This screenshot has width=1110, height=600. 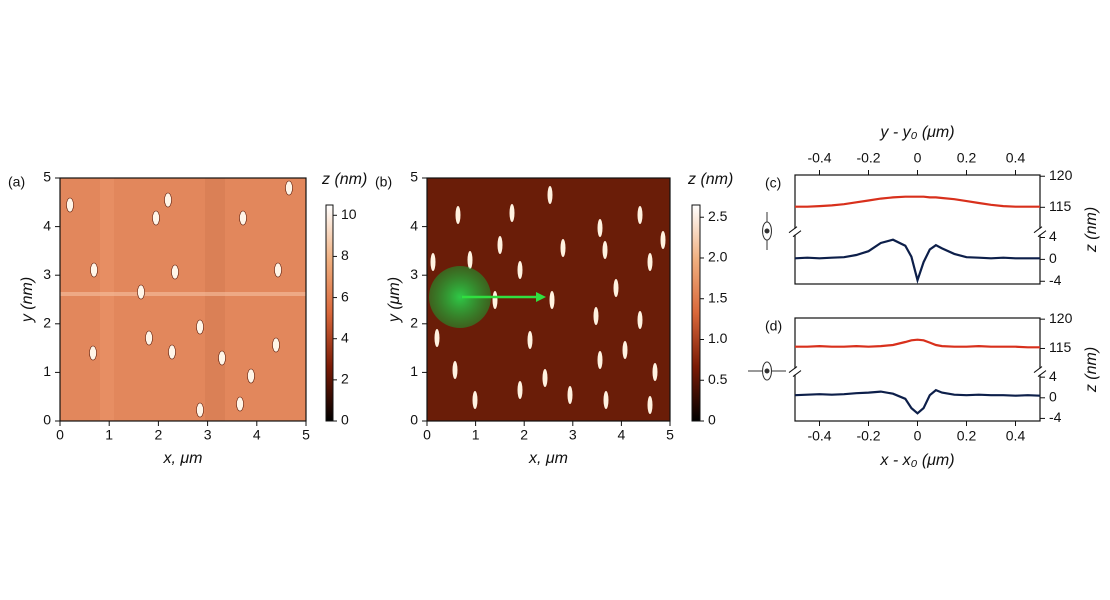 What do you see at coordinates (916, 460) in the screenshot?
I see `x-axis-label: x - x₀ (μm)` at bounding box center [916, 460].